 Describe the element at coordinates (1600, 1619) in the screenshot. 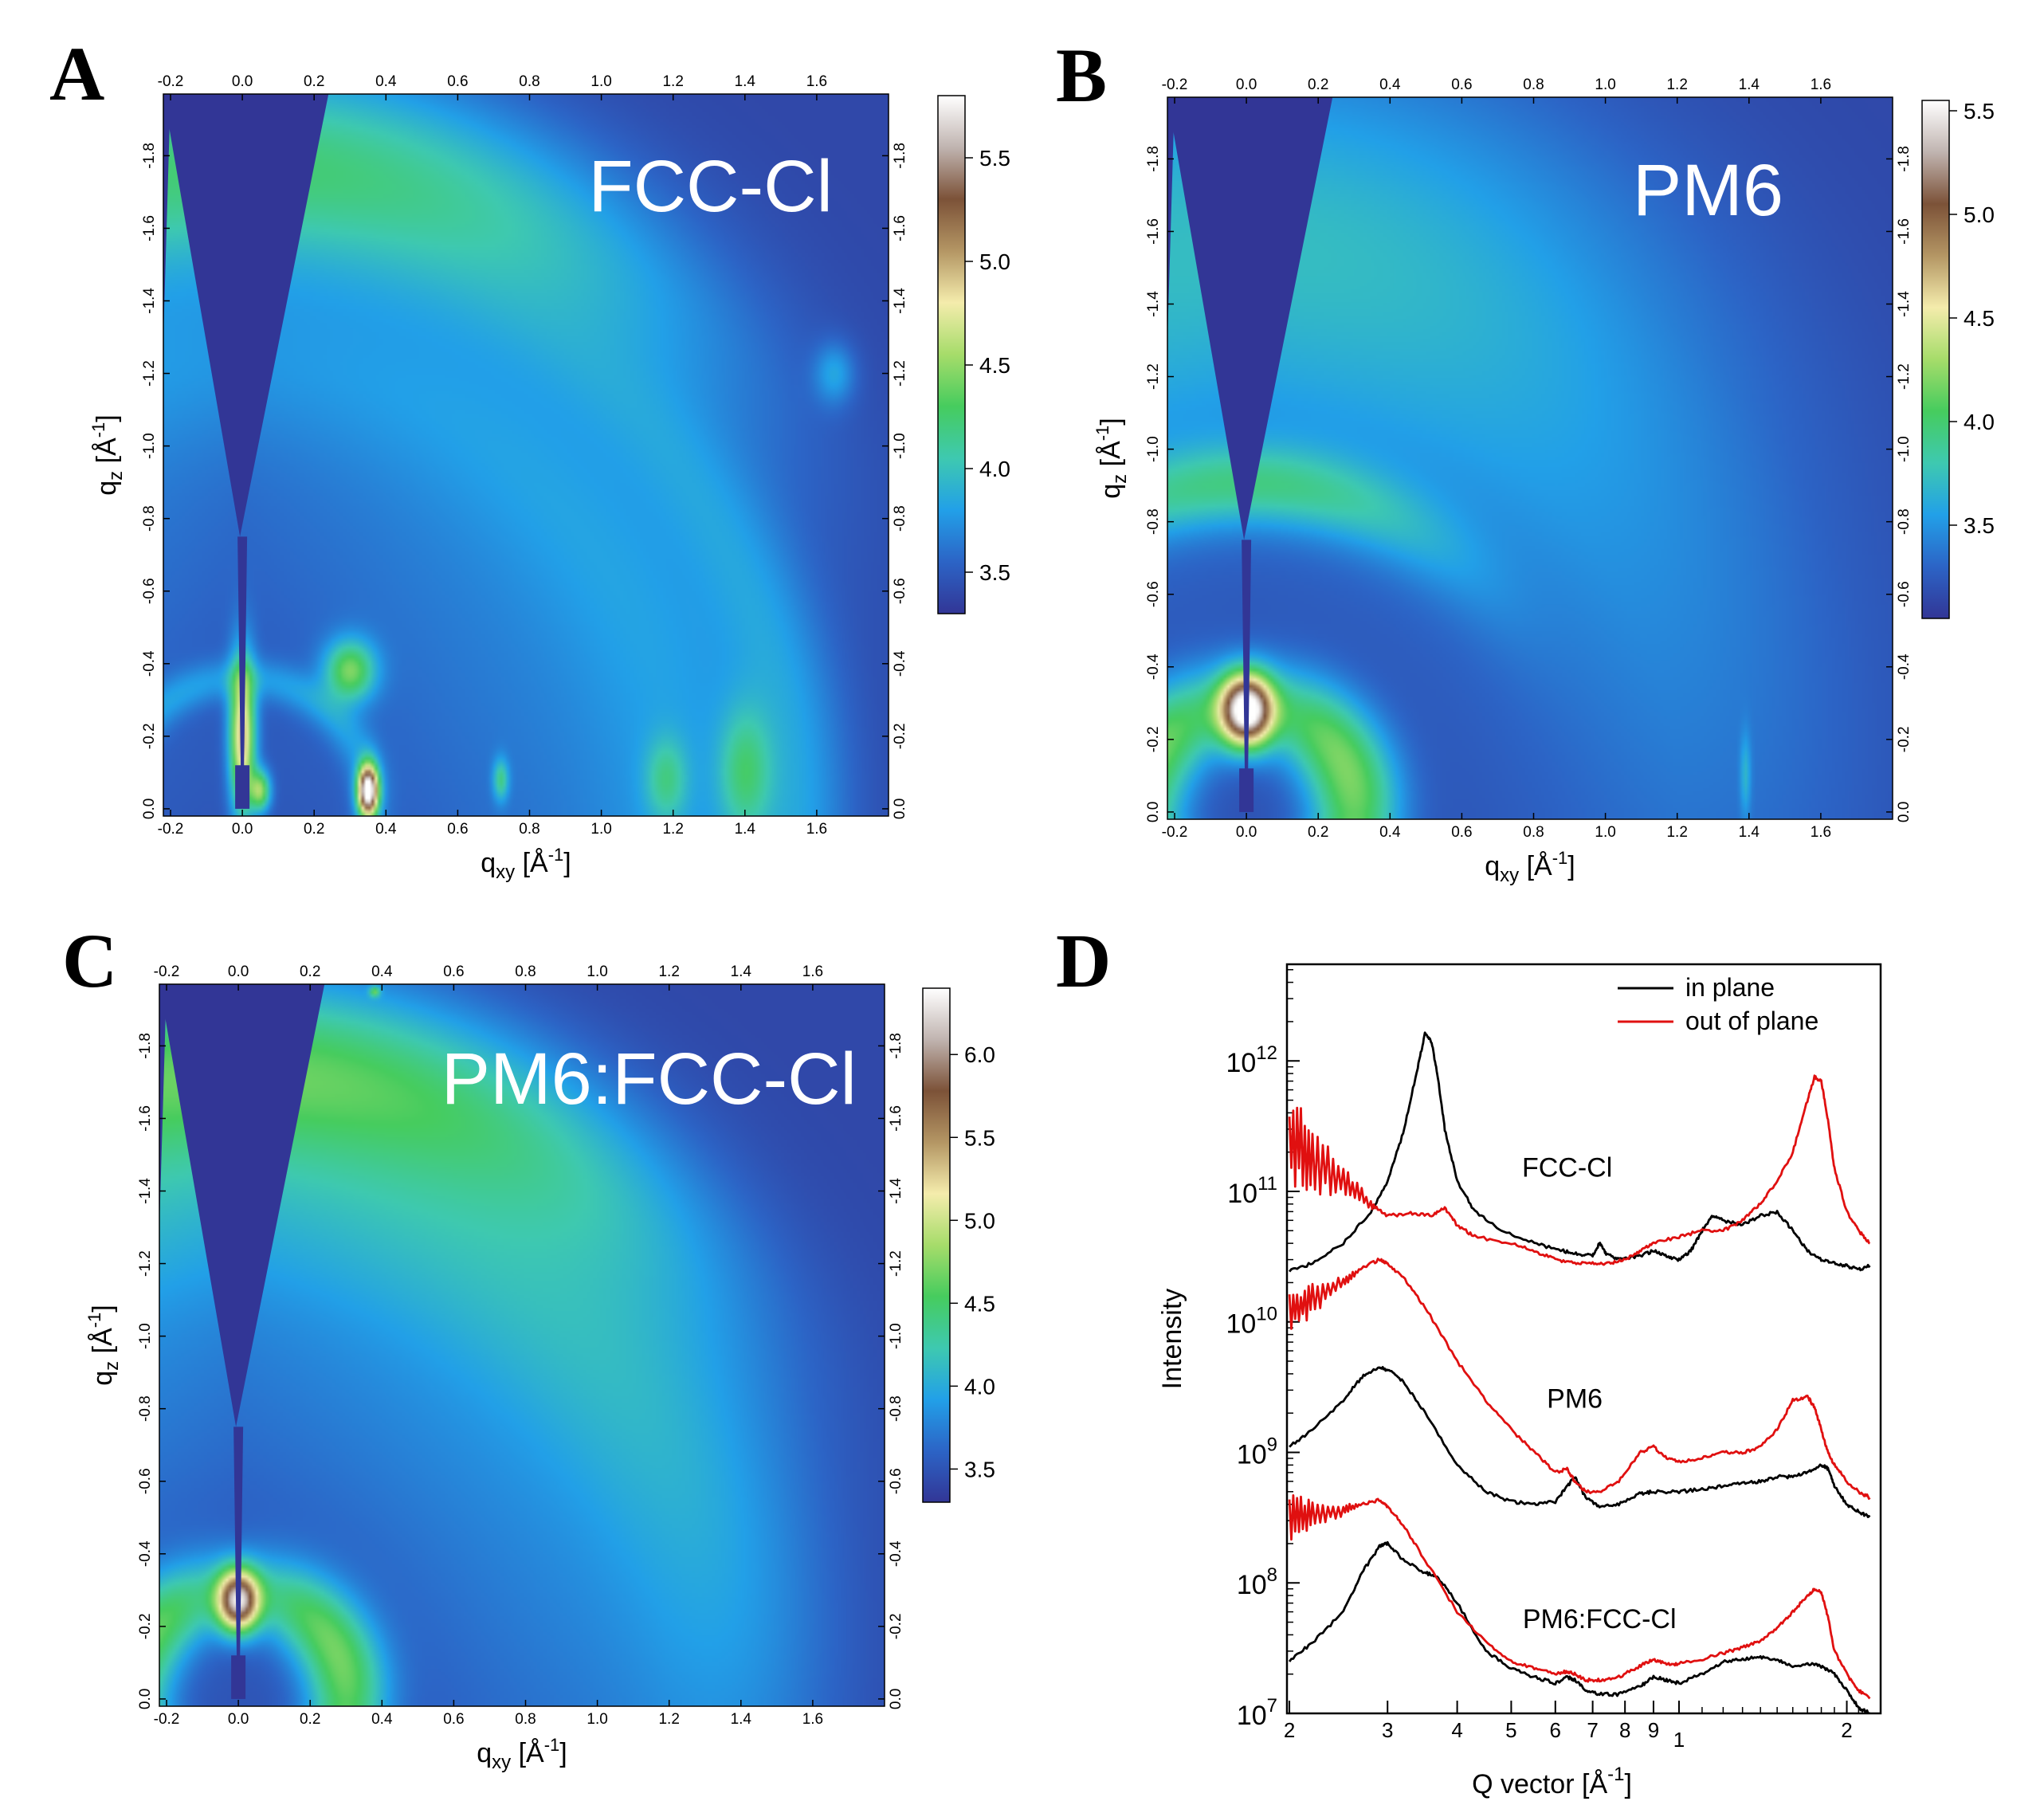

I see `sample-annotation: PM6:FCC-Cl` at that location.